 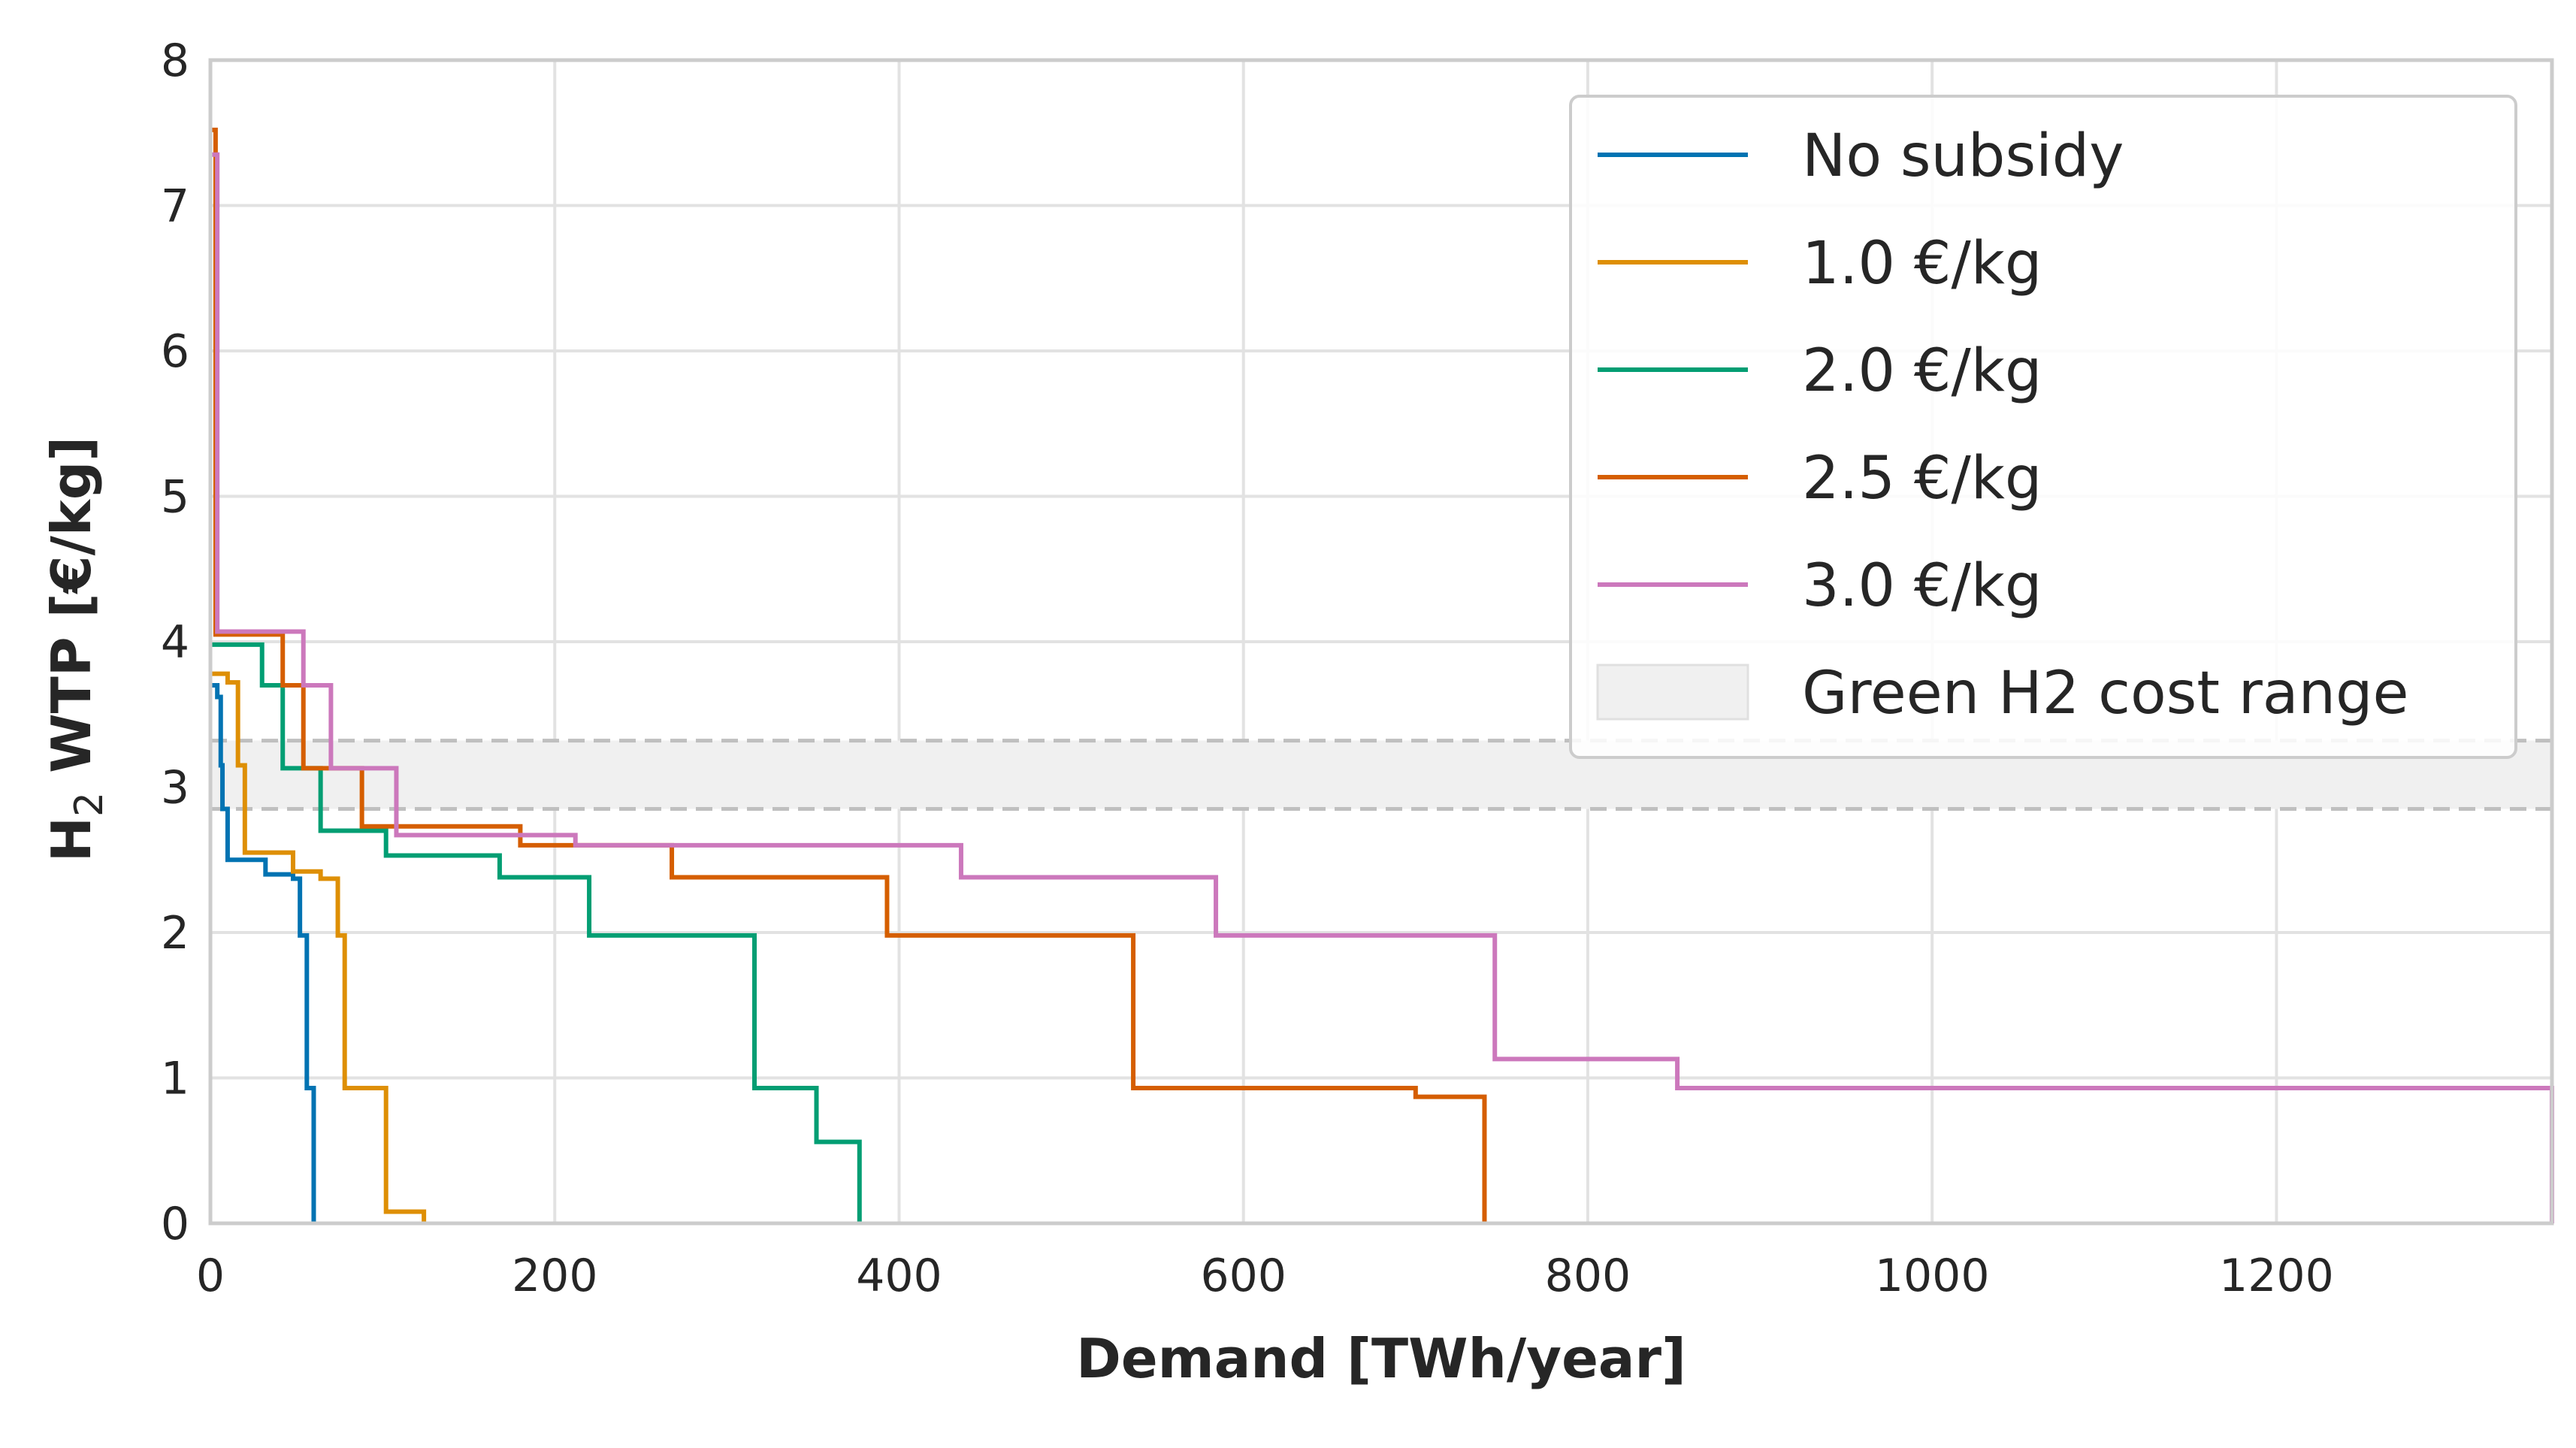 I want to click on y-tick-label: 0, so click(x=175, y=1224).